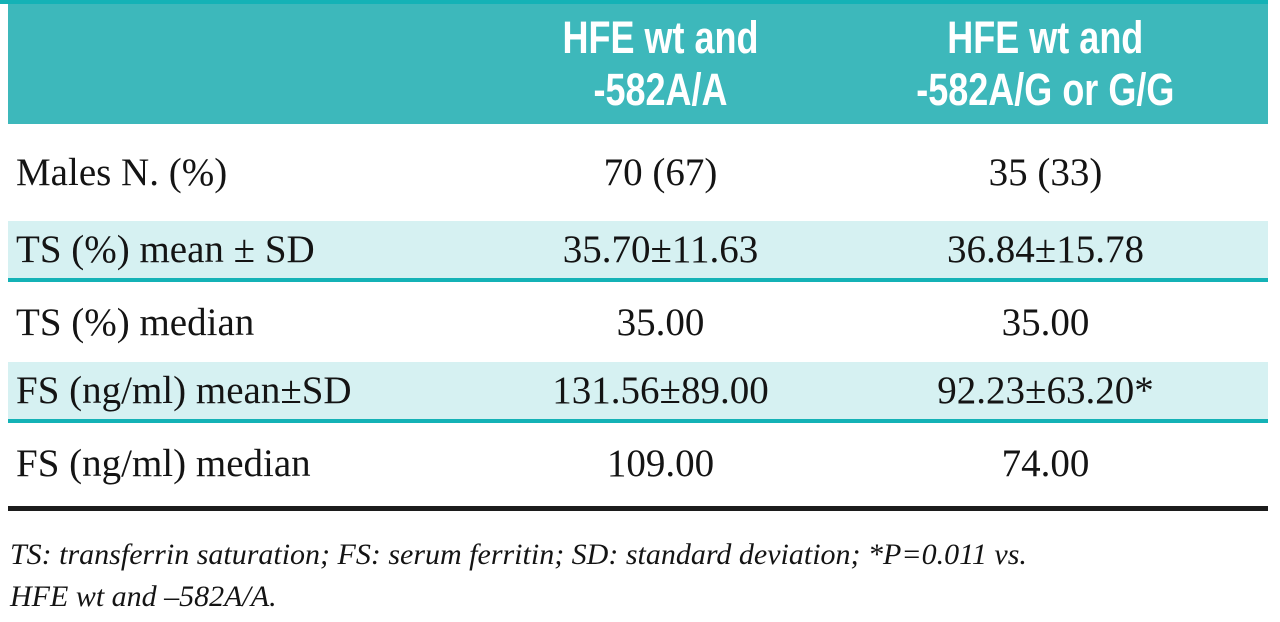 The width and height of the screenshot is (1280, 622). I want to click on table-row-ts-mean: TS (%) mean ± SD 35.70±11.63 36.84±15.78, so click(638, 251).